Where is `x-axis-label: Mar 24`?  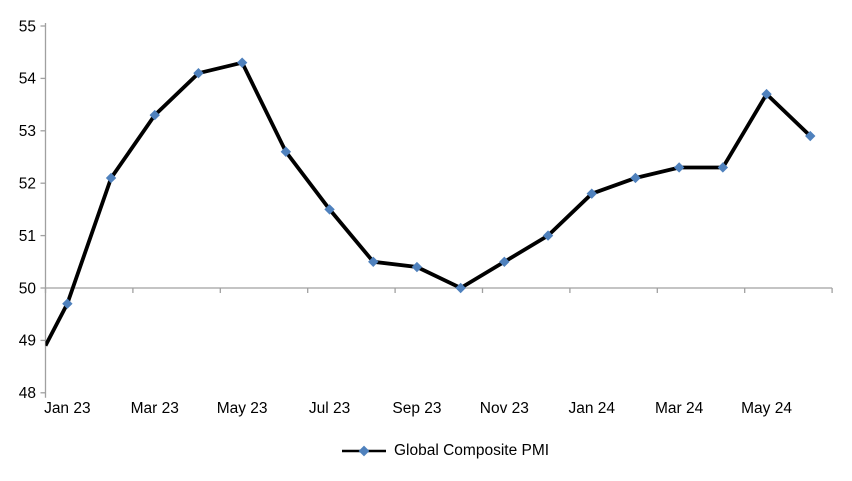
x-axis-label: Mar 24 is located at coordinates (679, 408).